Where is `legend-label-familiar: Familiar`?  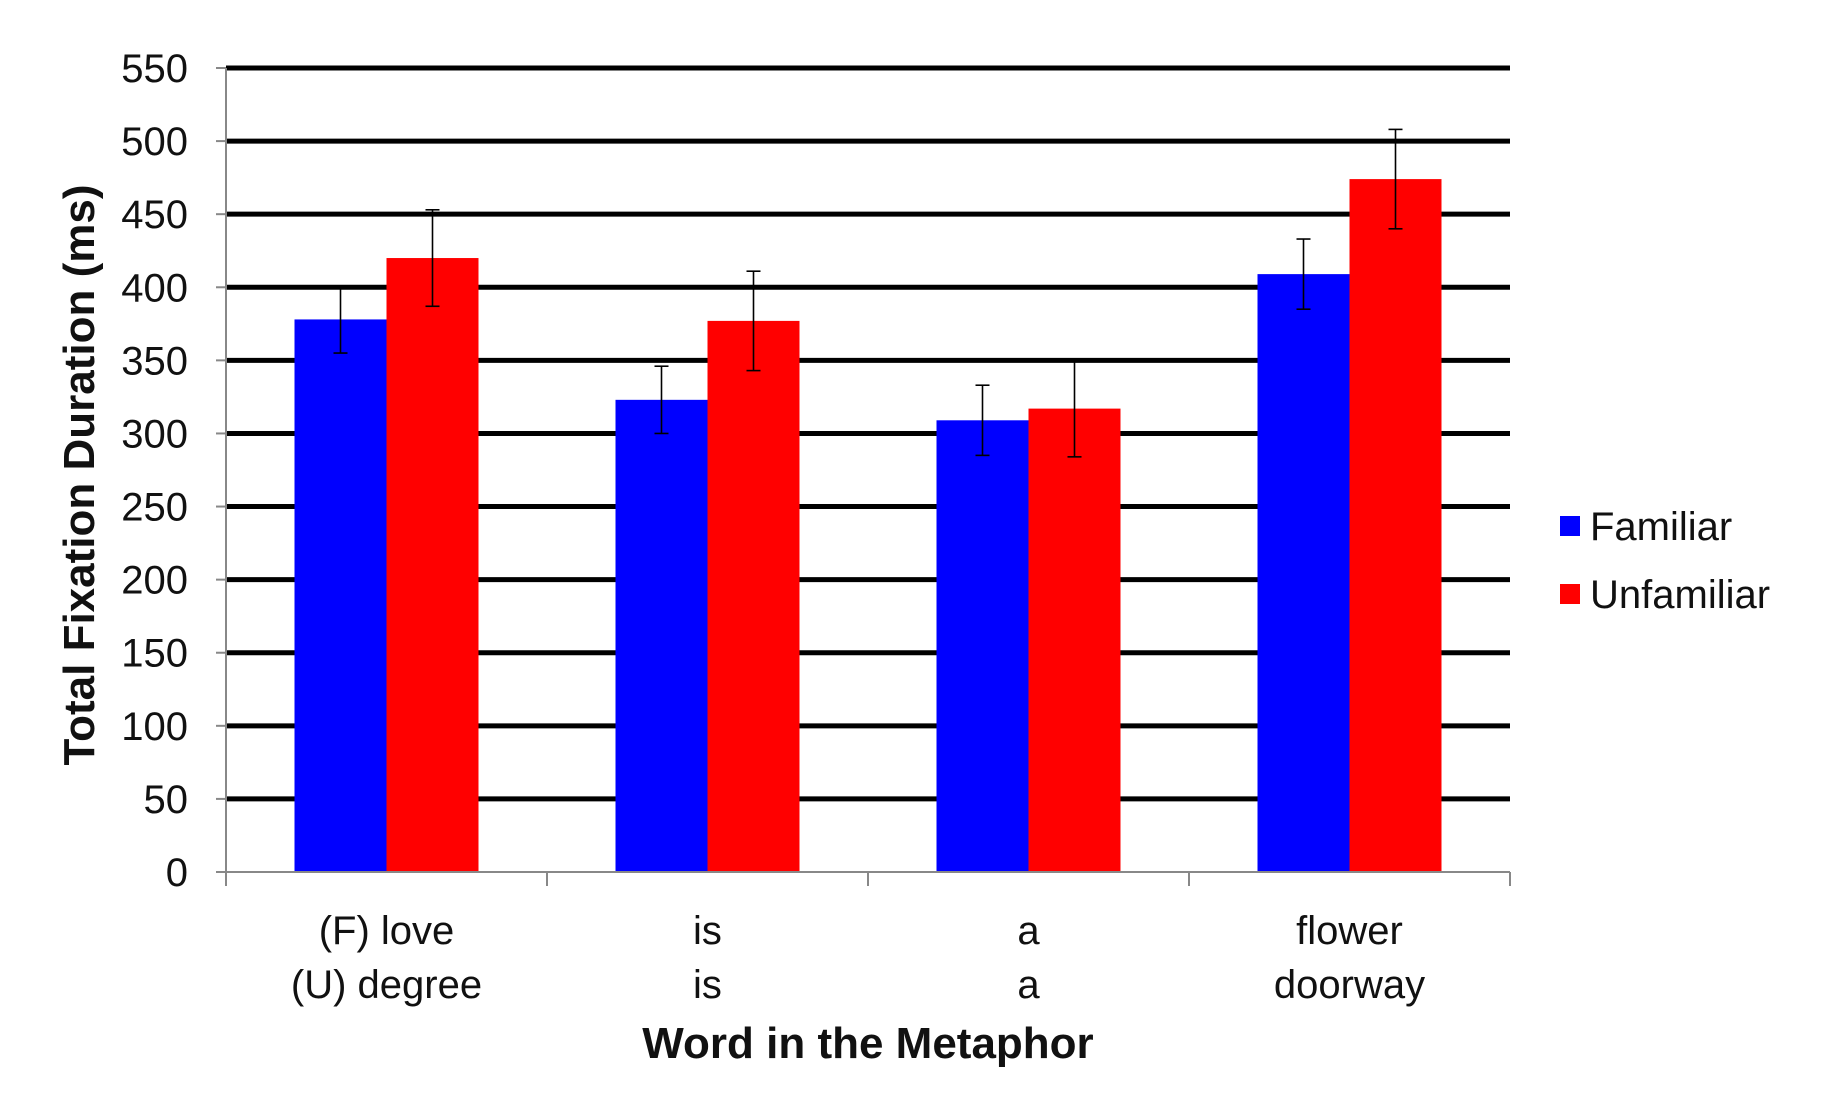
legend-label-familiar: Familiar is located at coordinates (1661, 527).